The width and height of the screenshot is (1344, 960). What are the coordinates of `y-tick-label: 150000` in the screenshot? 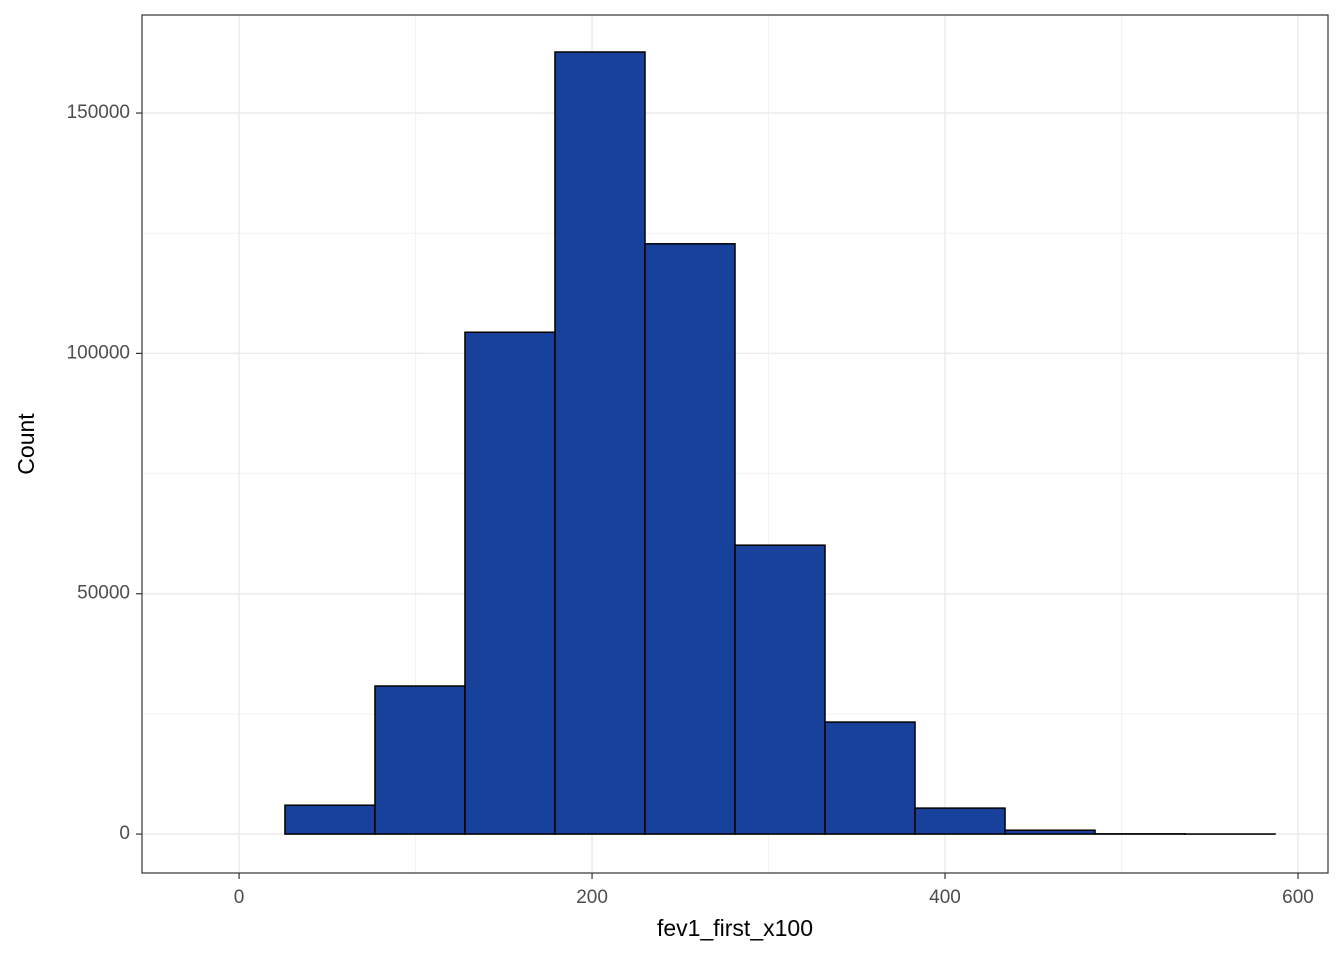 It's located at (98, 112).